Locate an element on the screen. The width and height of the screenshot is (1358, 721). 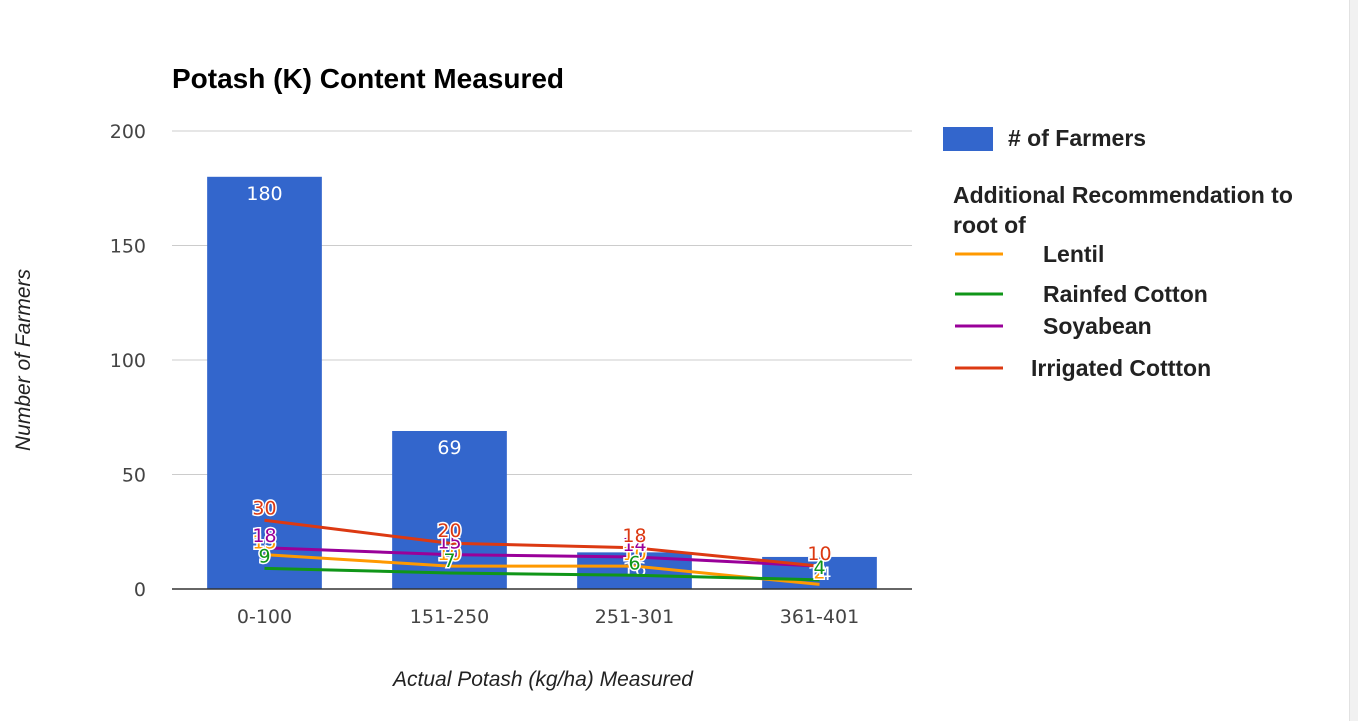
x-tick-label: 151-250 is located at coordinates (449, 617).